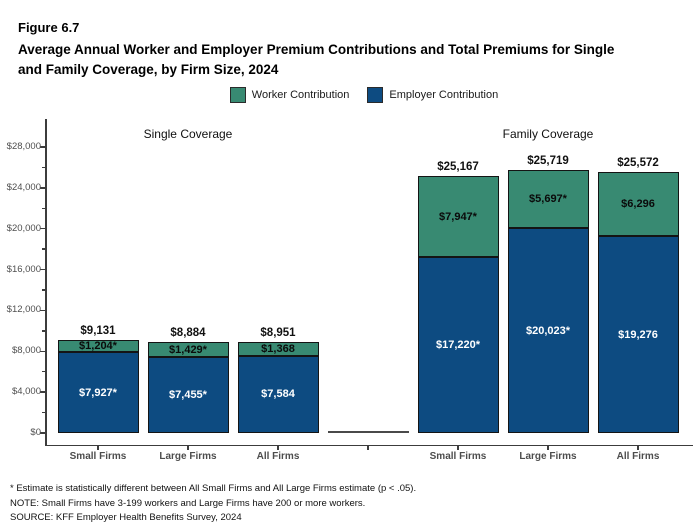 The width and height of the screenshot is (698, 525). I want to click on bar-employer-label: $7,927*, so click(98, 392).